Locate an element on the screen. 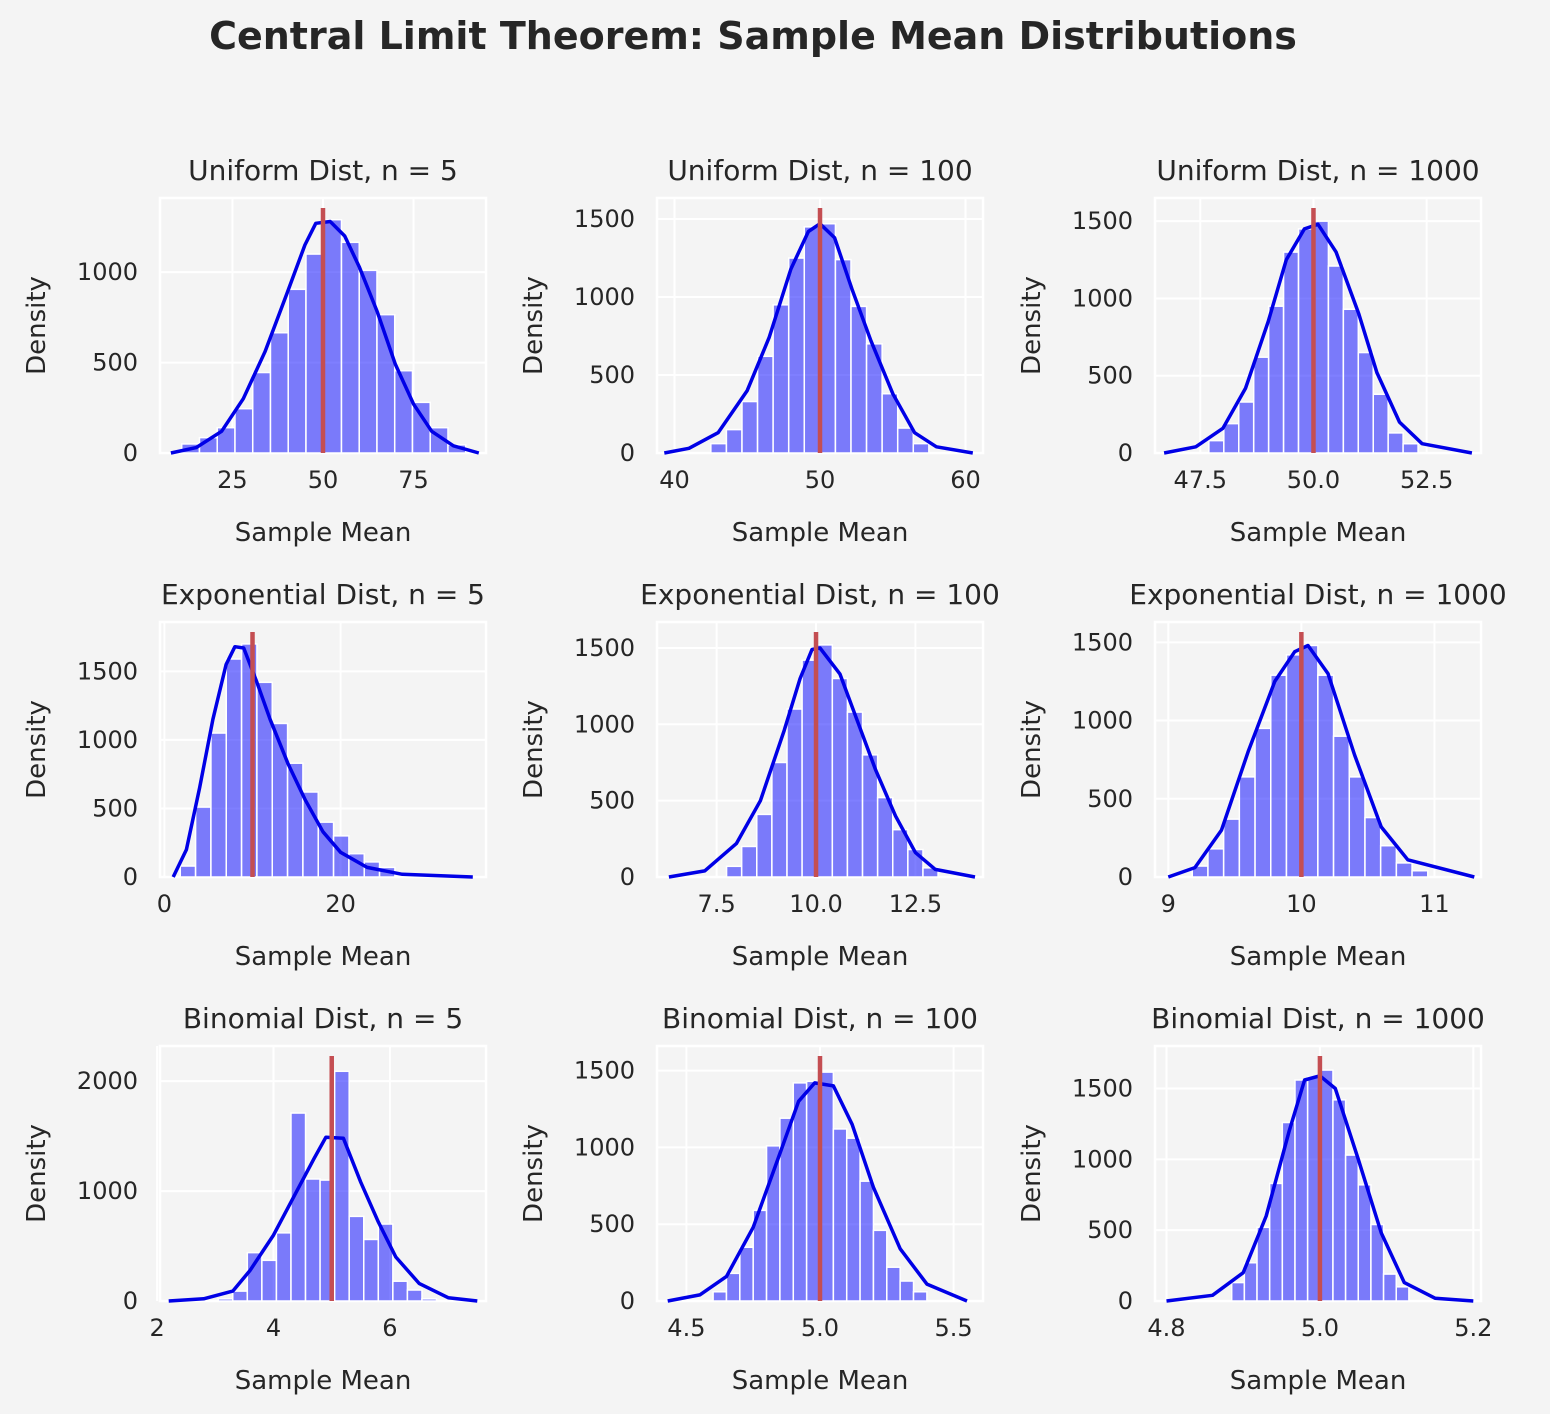 The image size is (1550, 1414). subplot-title: Binomial Dist, n = 100 is located at coordinates (820, 1018).